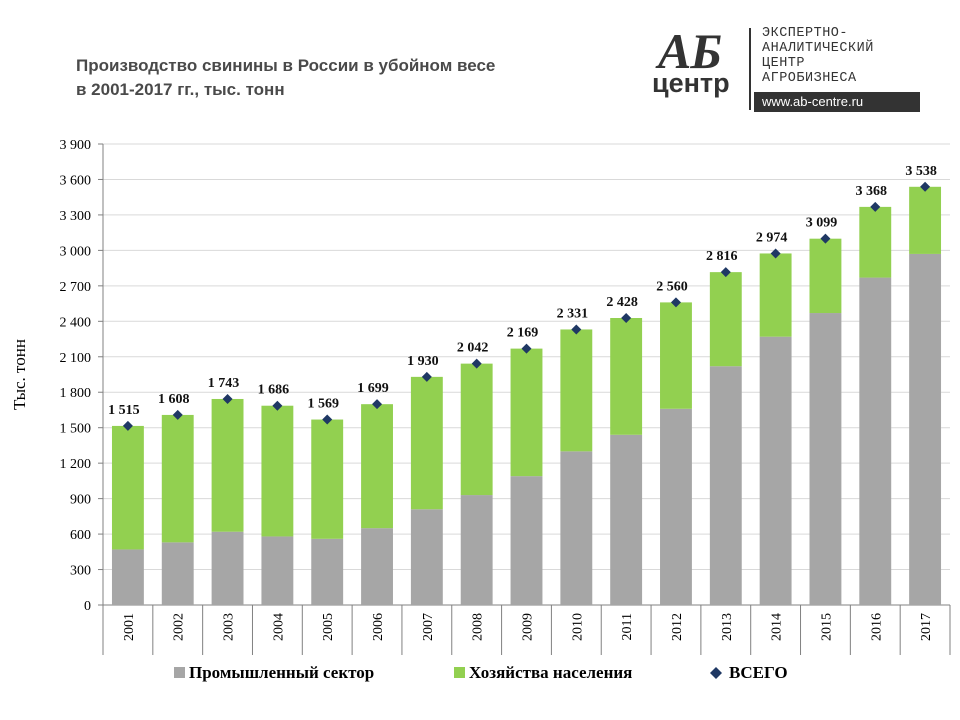  I want to click on y-tick-label: 3 000, so click(76, 251).